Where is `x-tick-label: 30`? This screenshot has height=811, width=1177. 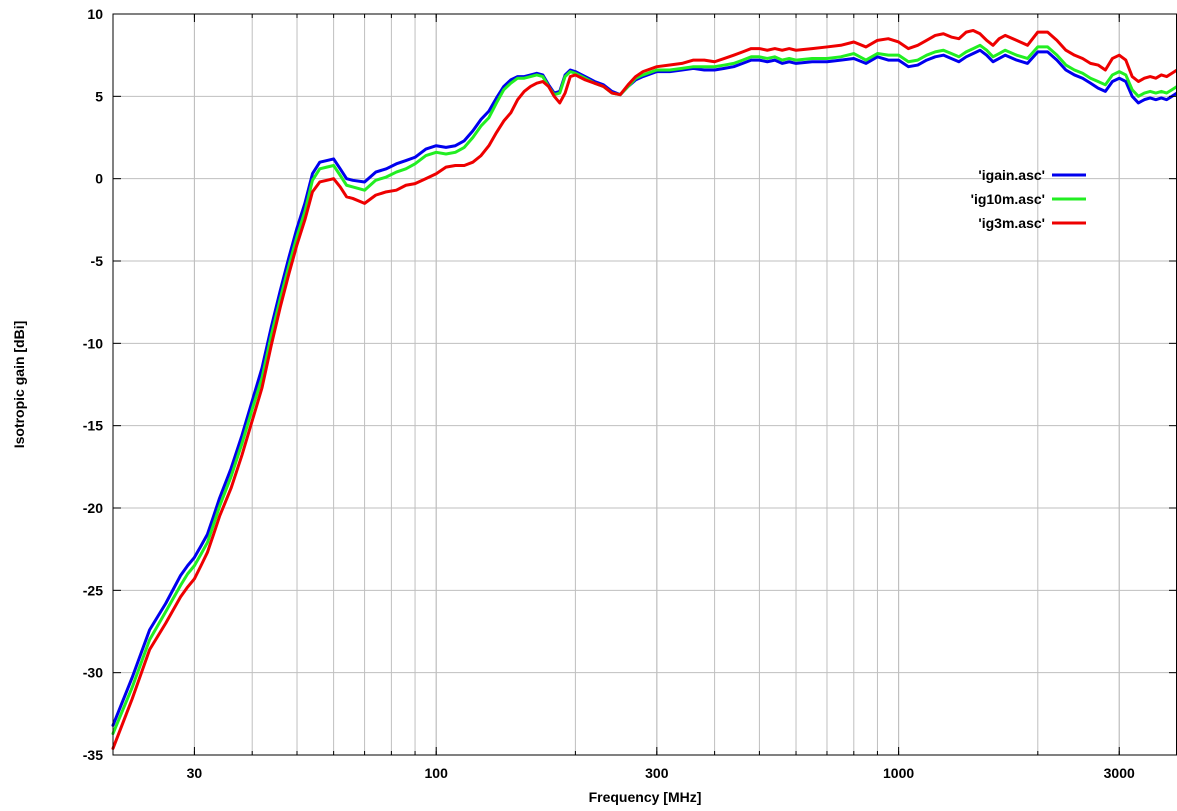
x-tick-label: 30 is located at coordinates (195, 773).